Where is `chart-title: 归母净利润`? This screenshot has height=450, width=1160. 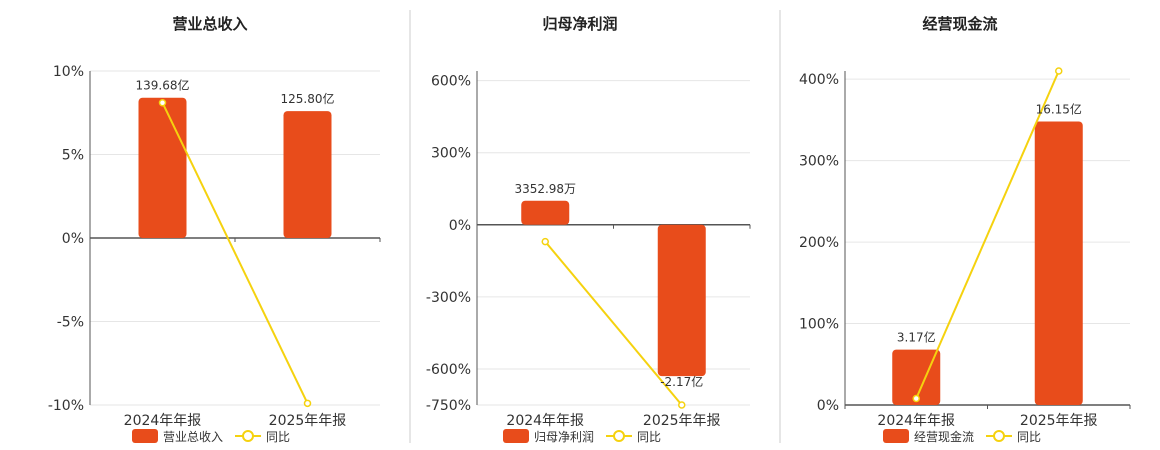
chart-title: 归母净利润 is located at coordinates (579, 24).